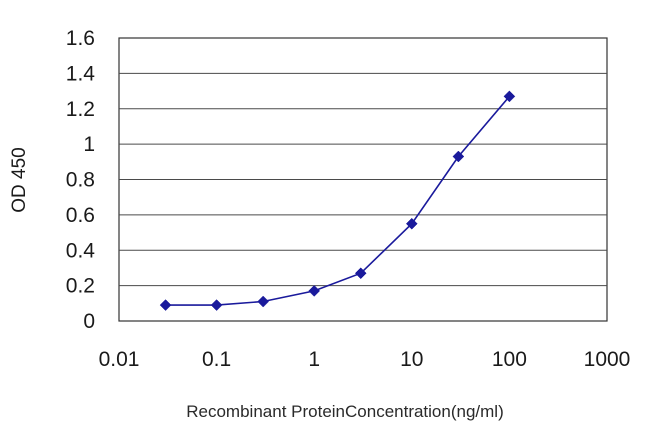 This screenshot has width=650, height=434. What do you see at coordinates (80, 38) in the screenshot?
I see `y-tick-label-8: 1.6` at bounding box center [80, 38].